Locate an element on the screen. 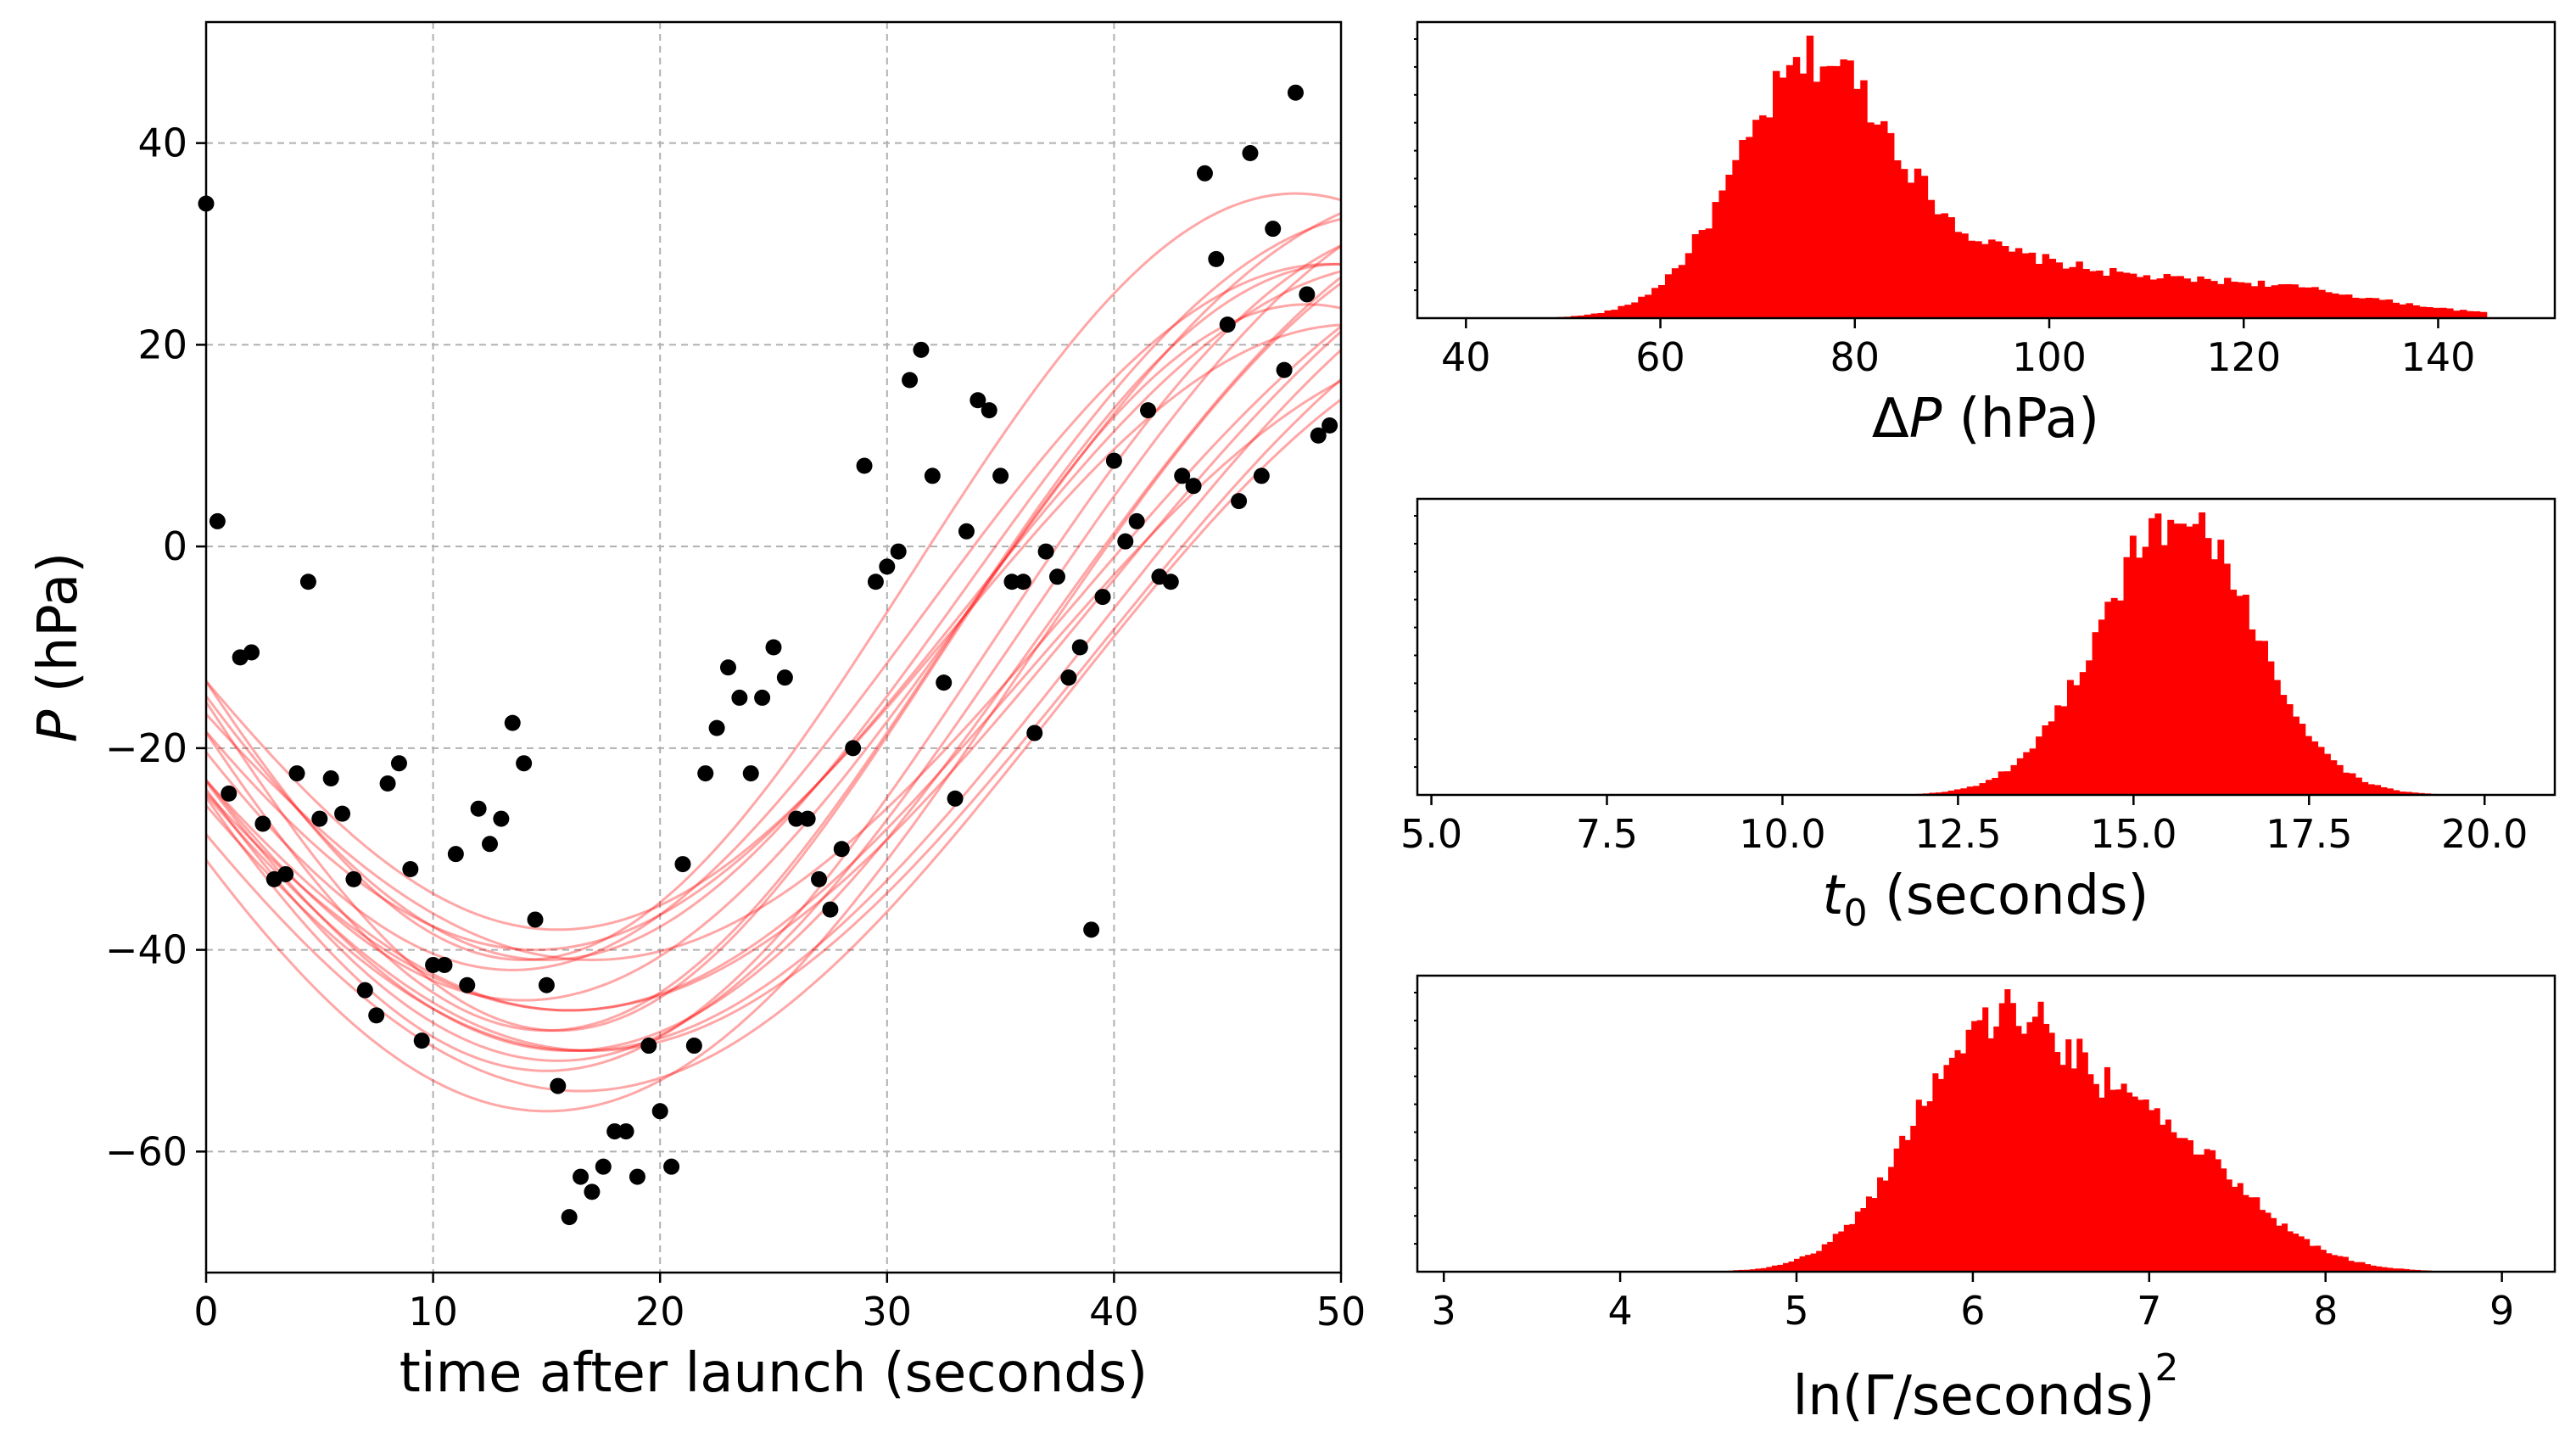 This screenshot has width=2576, height=1438. histogram-delta-p-x-ticks: 40 60 80 100 120 140 is located at coordinates (1958, 349).